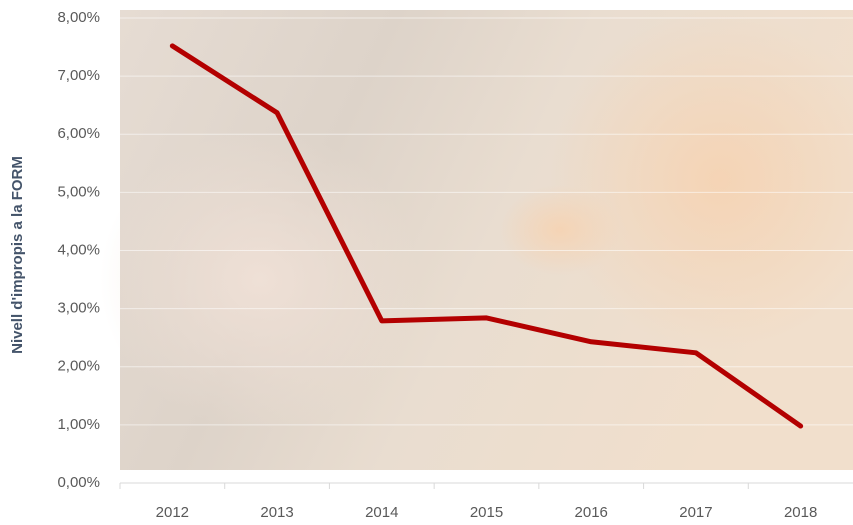 The width and height of the screenshot is (853, 525). What do you see at coordinates (381, 512) in the screenshot?
I see `x-tick-label: 2014` at bounding box center [381, 512].